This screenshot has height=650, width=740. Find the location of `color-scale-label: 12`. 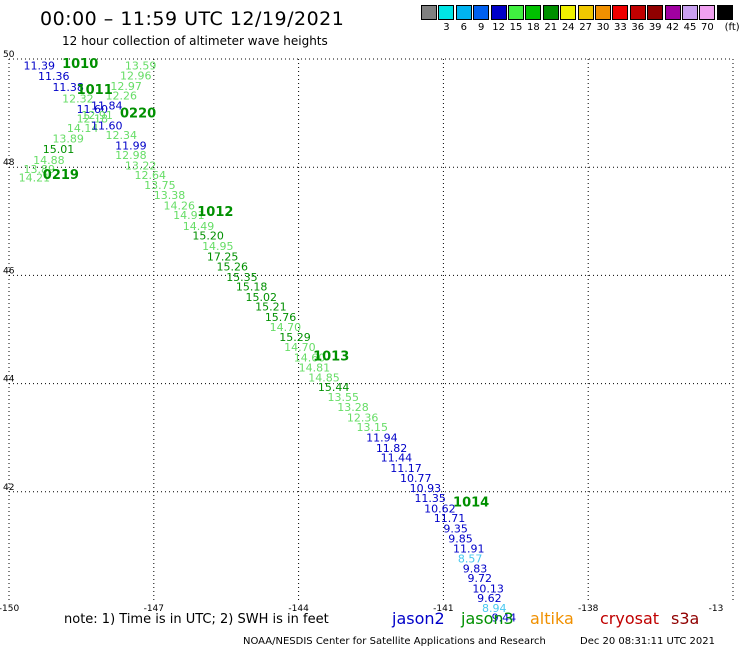

color-scale-label: 12 is located at coordinates (498, 27).